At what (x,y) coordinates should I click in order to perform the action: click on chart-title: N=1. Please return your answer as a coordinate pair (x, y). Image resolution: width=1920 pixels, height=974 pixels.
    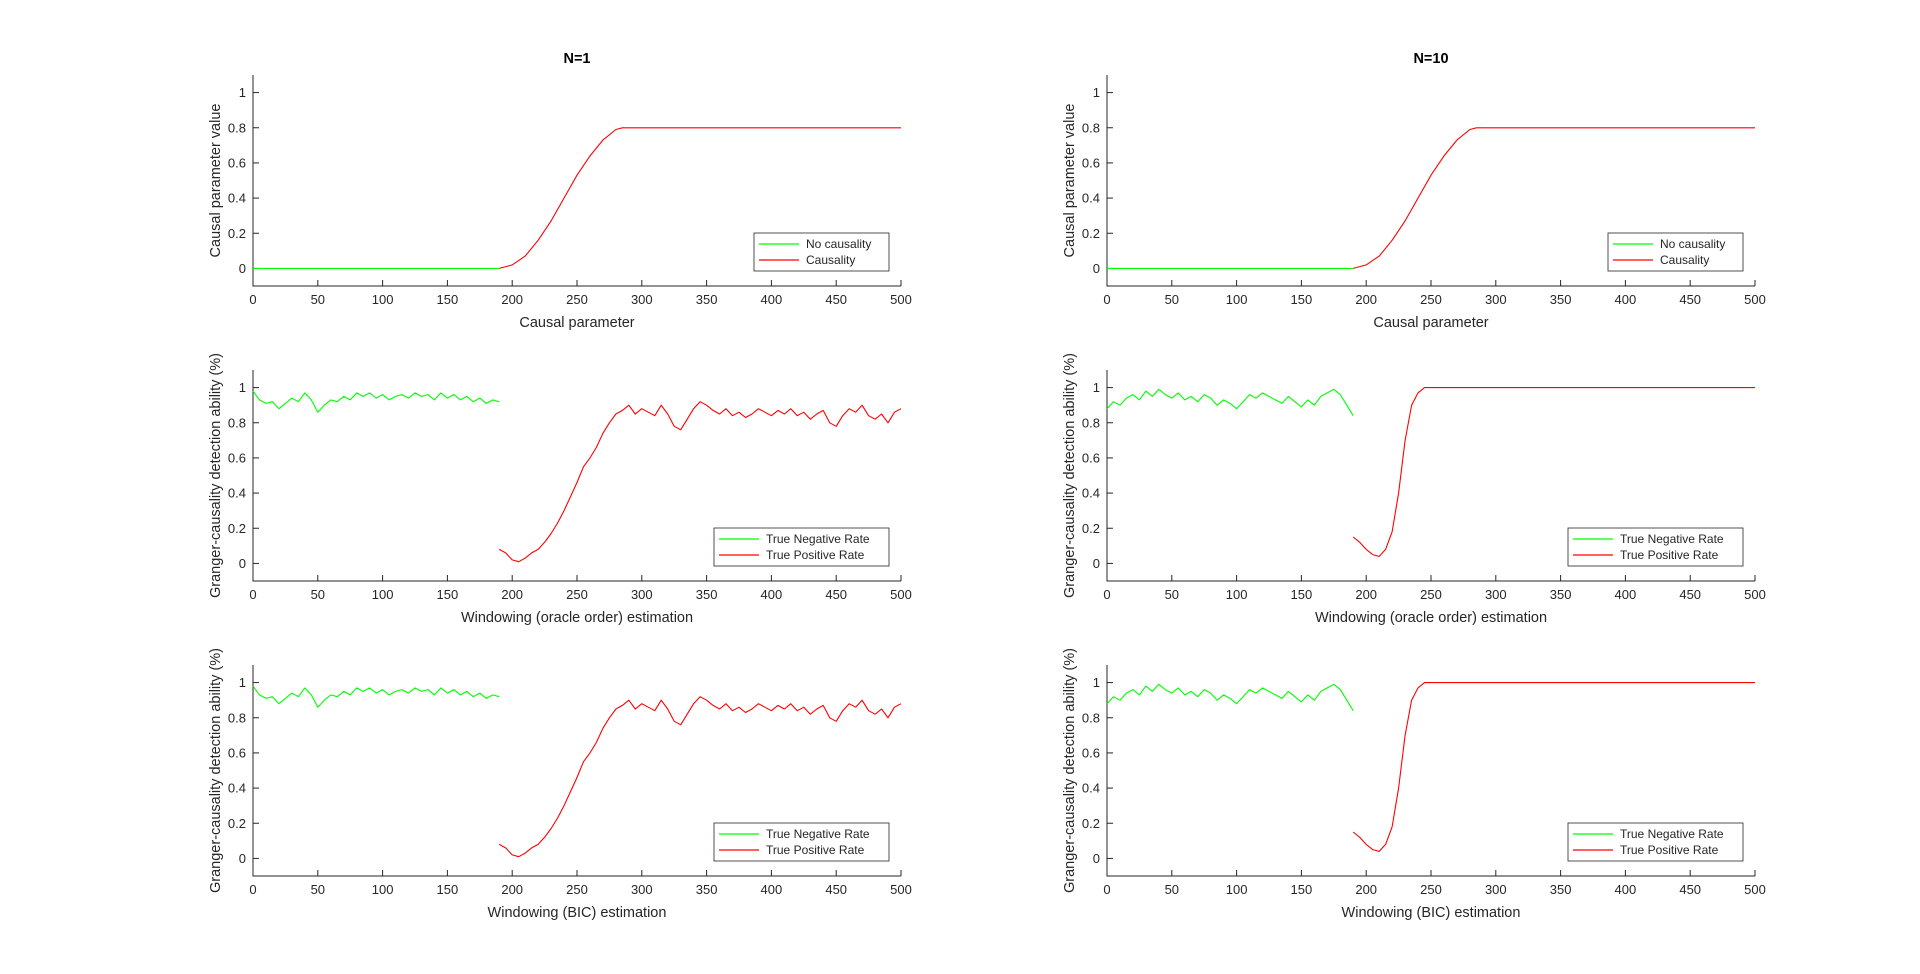
    Looking at the image, I should click on (576, 59).